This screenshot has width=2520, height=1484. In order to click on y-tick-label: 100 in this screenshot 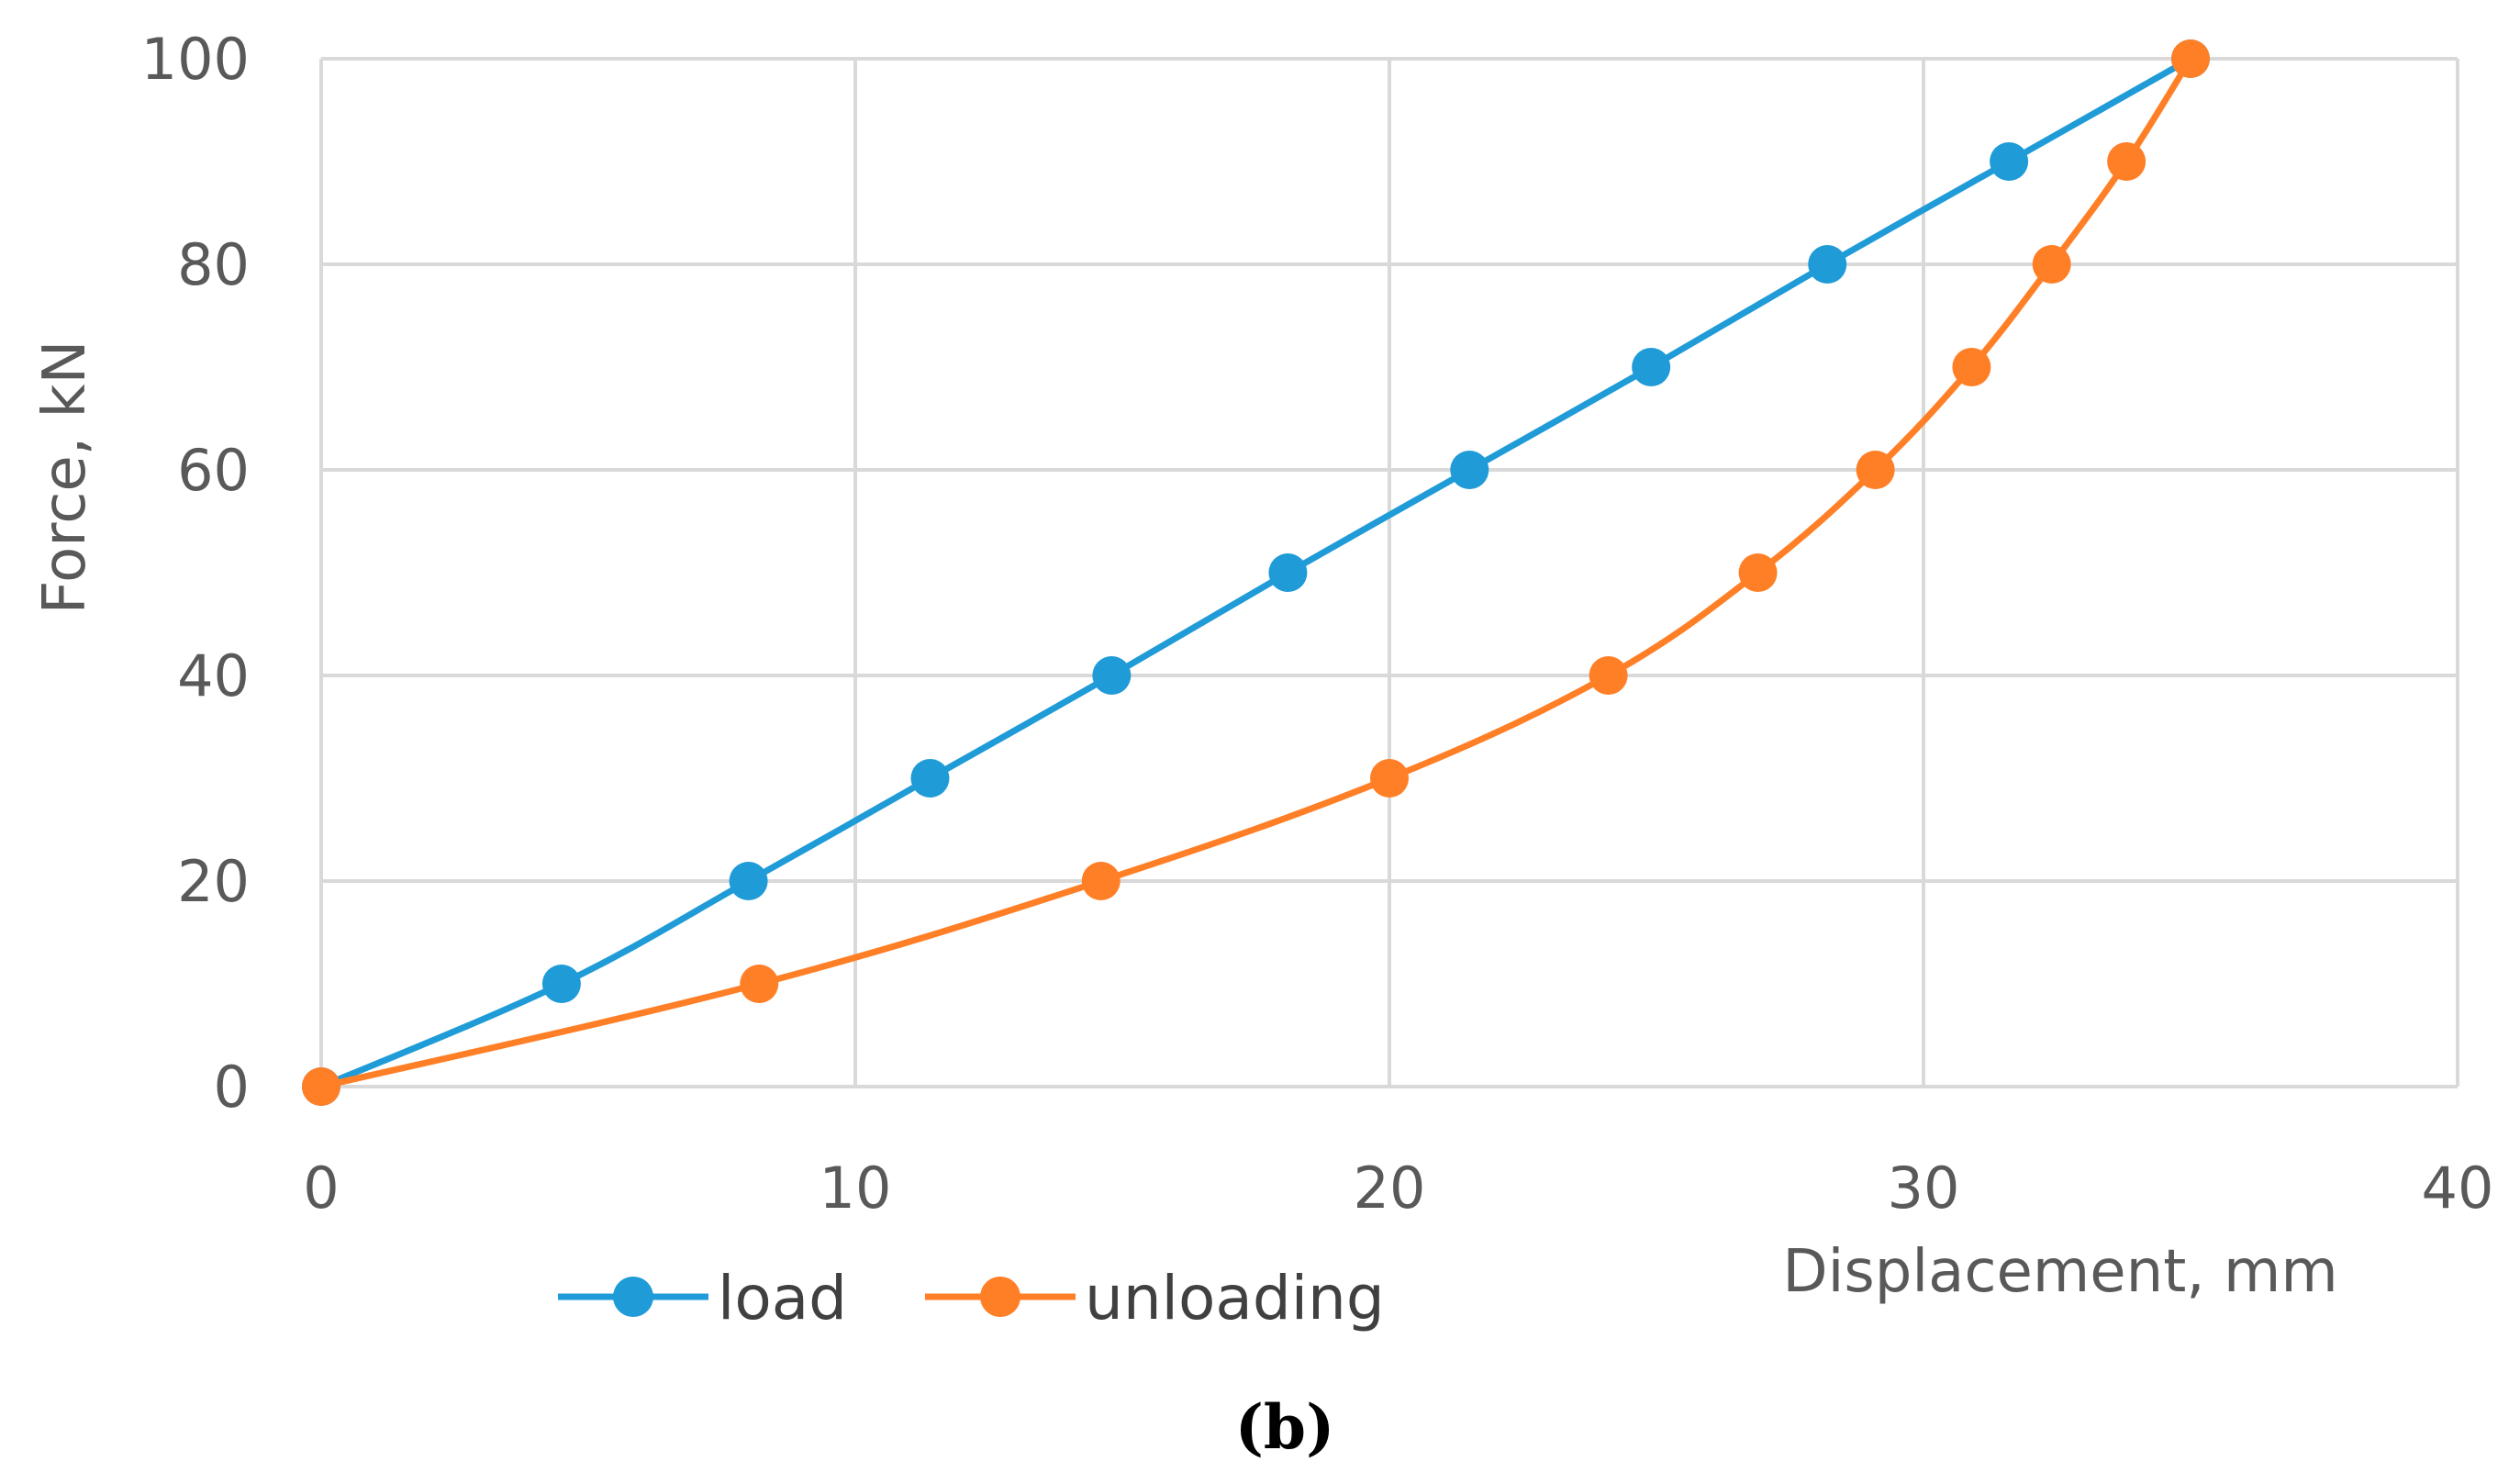, I will do `click(195, 59)`.